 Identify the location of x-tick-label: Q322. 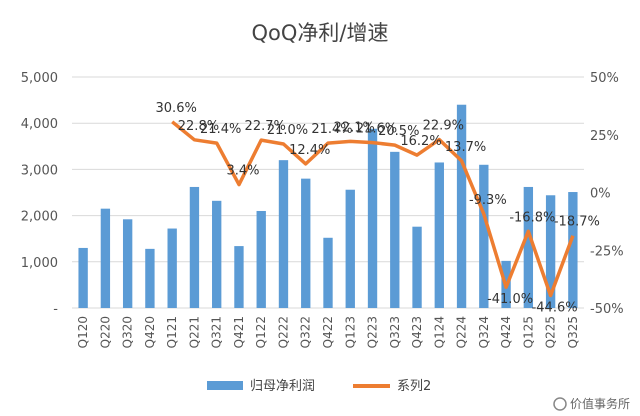
(306, 332).